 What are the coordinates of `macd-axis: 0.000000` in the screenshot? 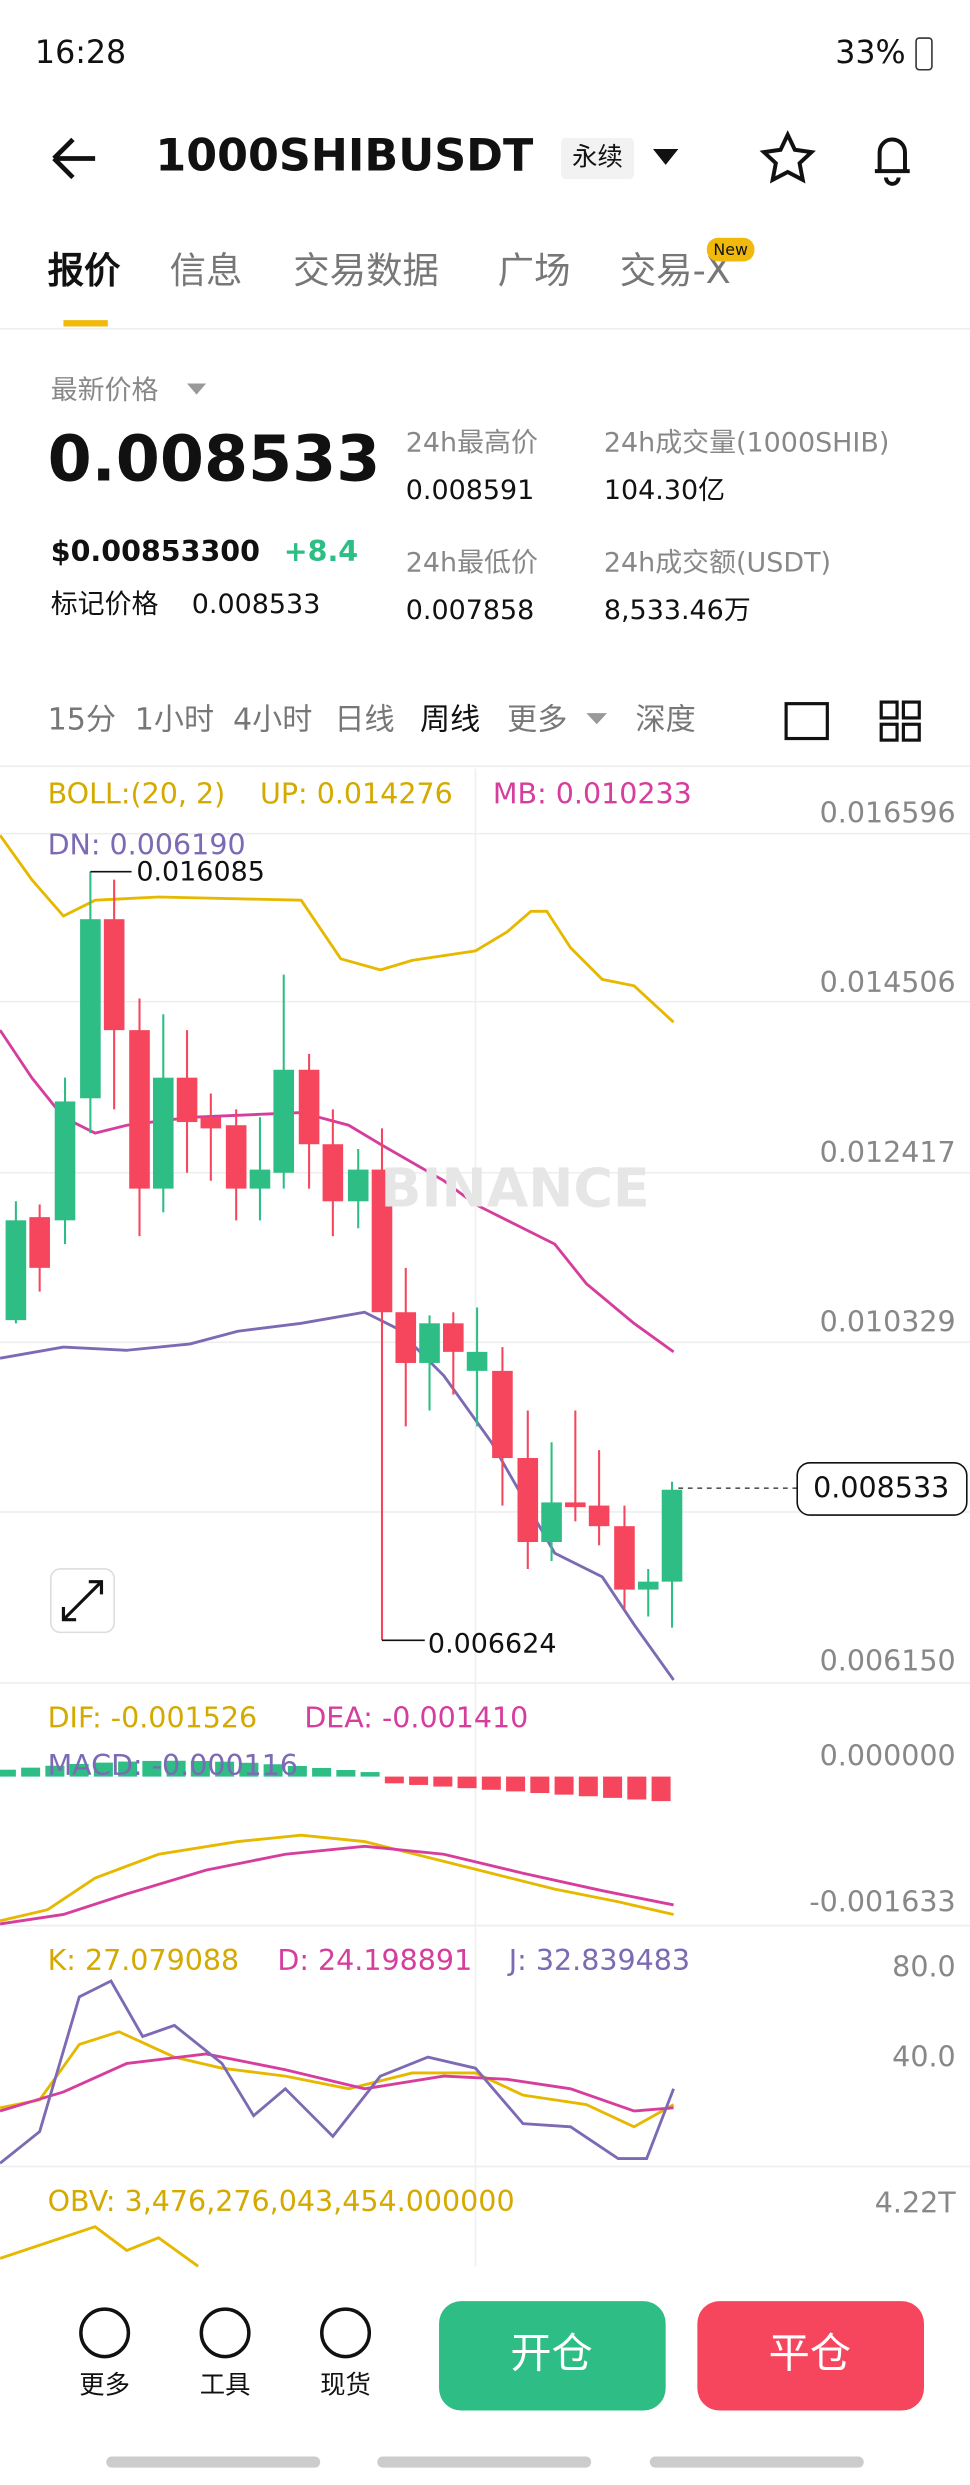 It's located at (888, 1756).